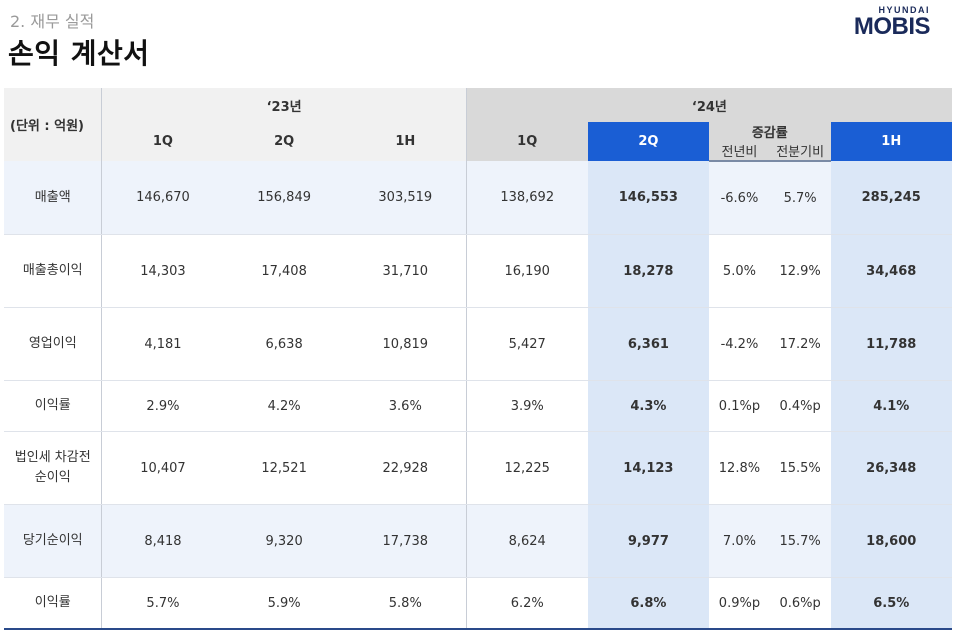 The image size is (960, 630). Describe the element at coordinates (284, 344) in the screenshot. I see `cell-value: 6,638` at that location.